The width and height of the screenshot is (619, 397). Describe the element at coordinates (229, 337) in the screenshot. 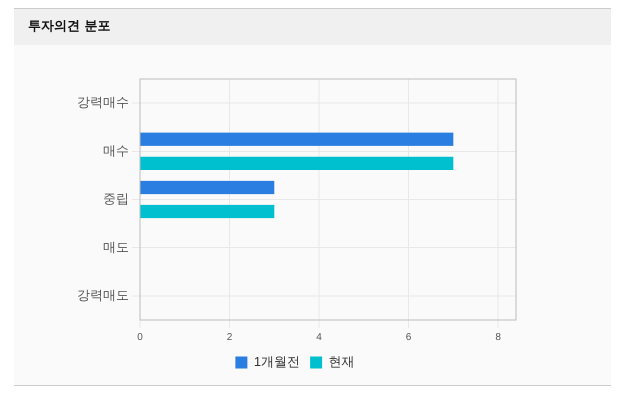

I see `x-tick-label: 2` at that location.